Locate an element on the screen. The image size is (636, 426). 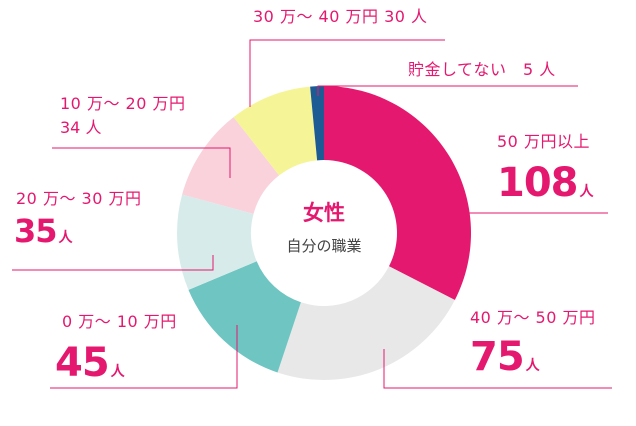
unit-10-20: 人 is located at coordinates (93, 127).